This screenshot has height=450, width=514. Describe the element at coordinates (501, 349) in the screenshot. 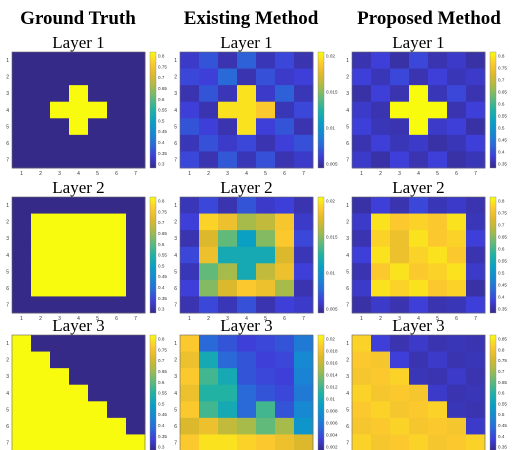

I see `colorbar-tick-label: 0.8` at that location.